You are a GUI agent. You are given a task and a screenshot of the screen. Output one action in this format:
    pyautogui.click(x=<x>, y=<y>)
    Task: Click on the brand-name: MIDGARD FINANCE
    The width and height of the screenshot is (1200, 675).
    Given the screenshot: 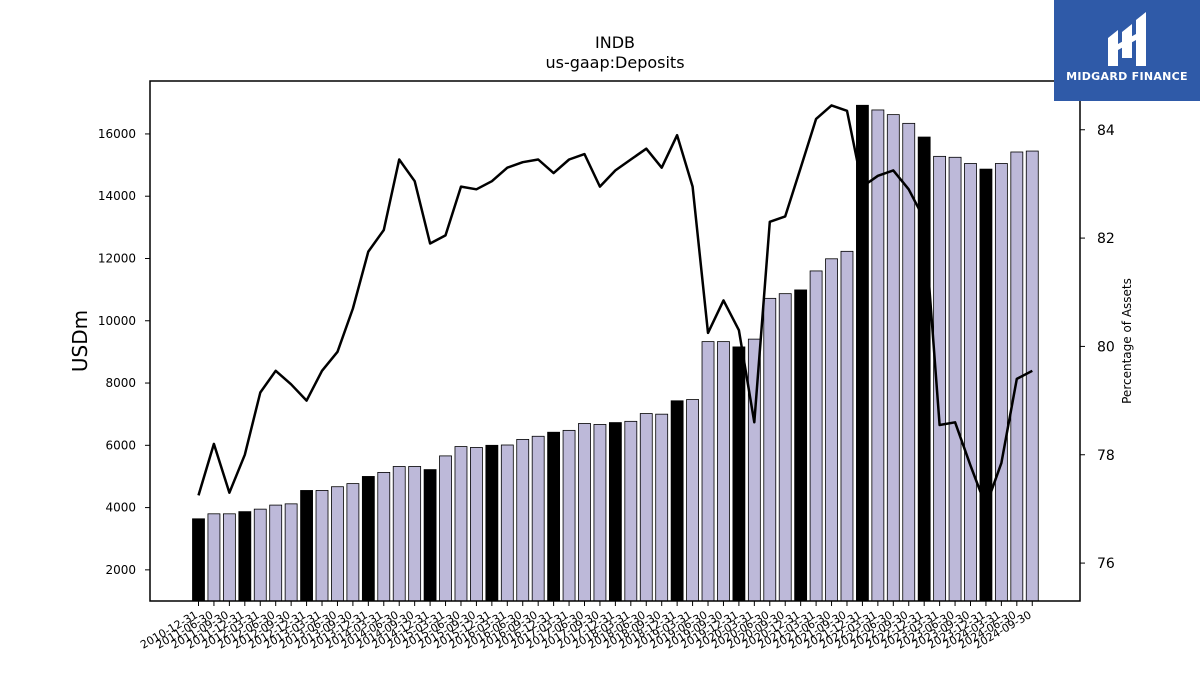 What is the action you would take?
    pyautogui.click(x=1127, y=76)
    